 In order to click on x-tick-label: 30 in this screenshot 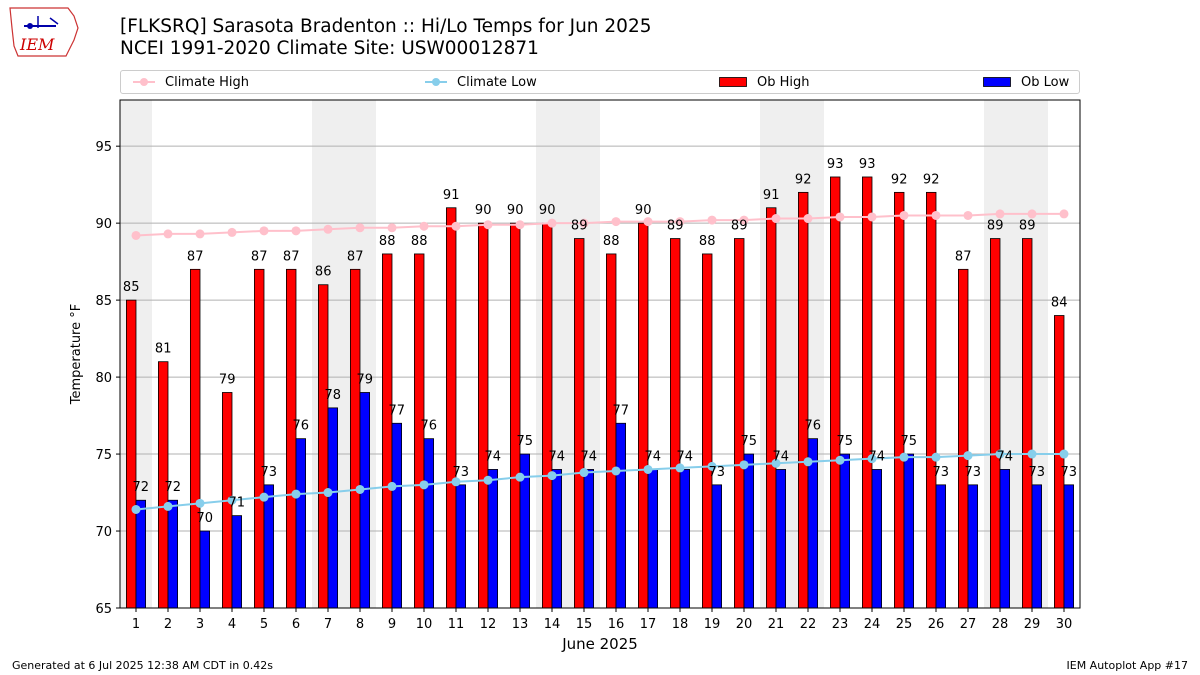, I will do `click(1064, 624)`.